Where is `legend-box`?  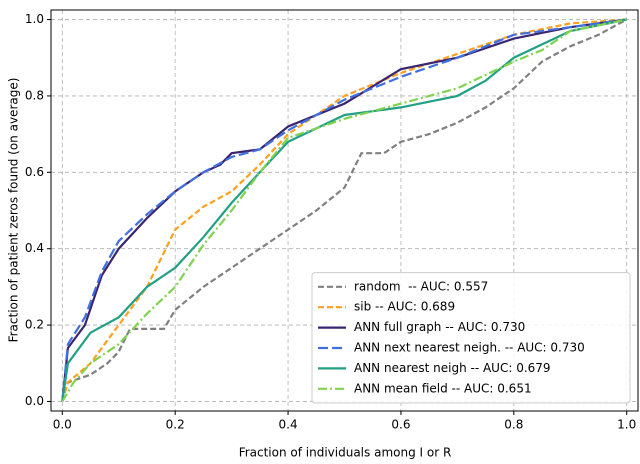 legend-box is located at coordinates (471, 338).